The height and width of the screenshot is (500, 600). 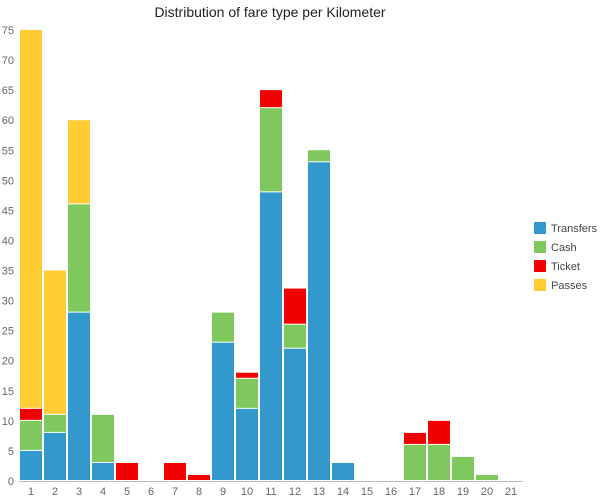 I want to click on x-tick-label: 7, so click(x=175, y=492).